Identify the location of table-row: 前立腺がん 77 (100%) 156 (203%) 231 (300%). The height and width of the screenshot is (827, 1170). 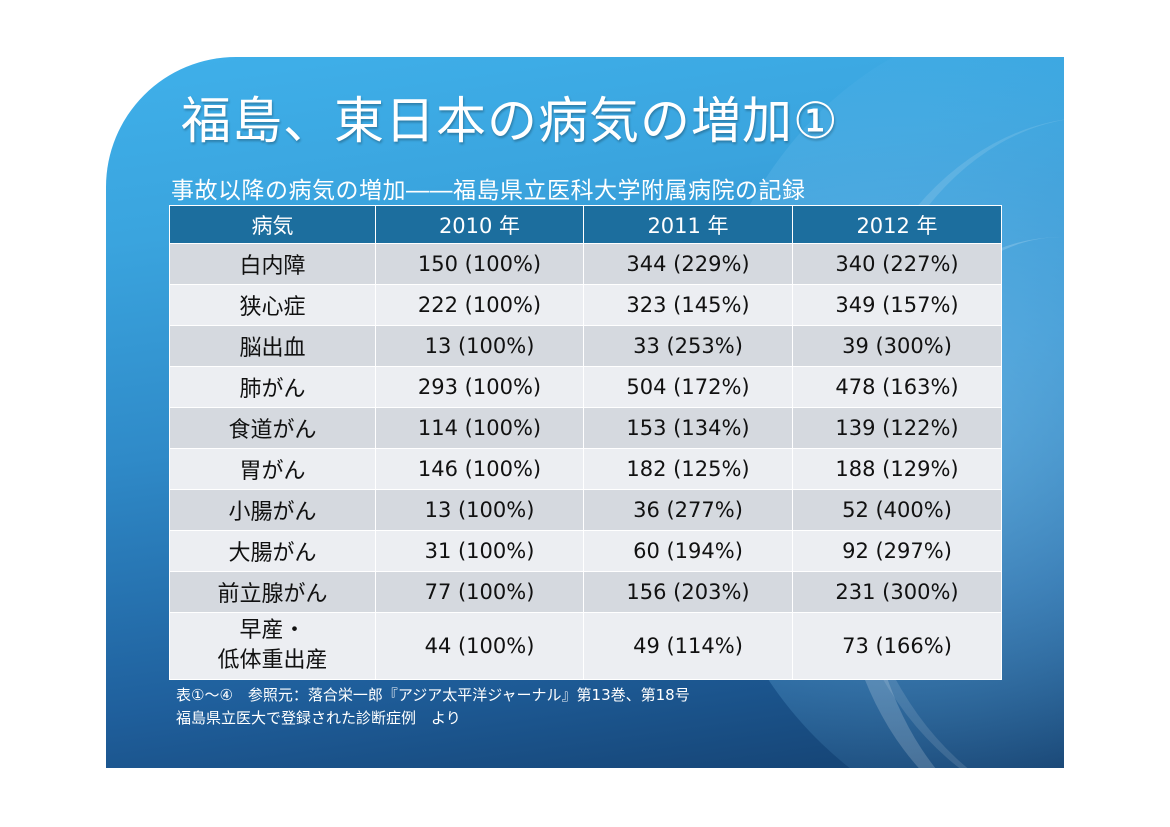
(586, 592).